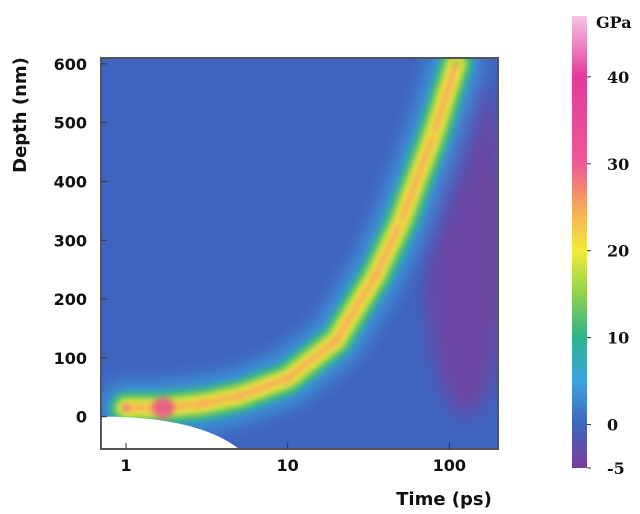 Image resolution: width=640 pixels, height=514 pixels. I want to click on colorbar, so click(579, 242).